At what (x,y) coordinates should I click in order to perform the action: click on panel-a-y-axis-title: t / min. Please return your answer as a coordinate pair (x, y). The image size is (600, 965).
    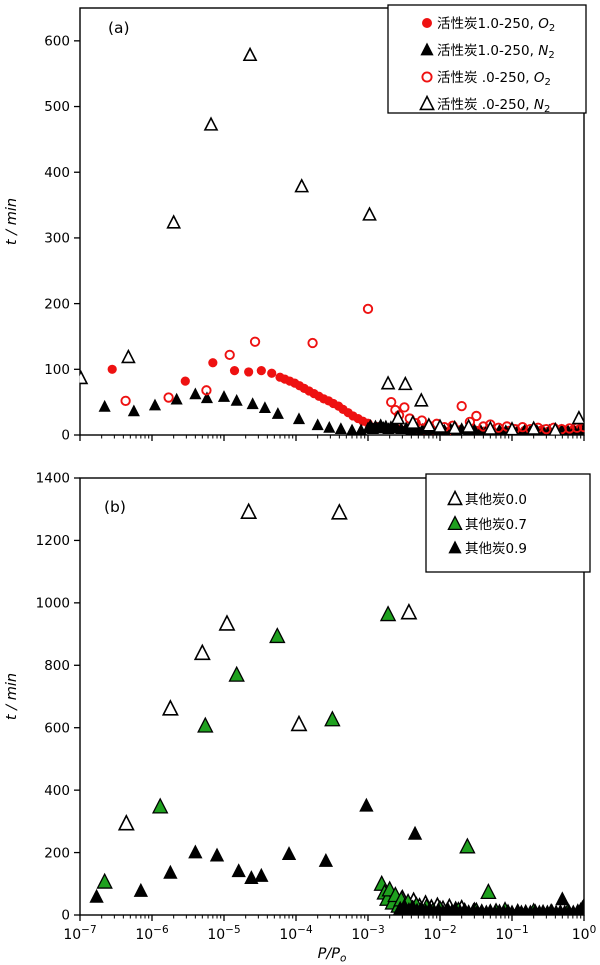
    Looking at the image, I should click on (12, 221).